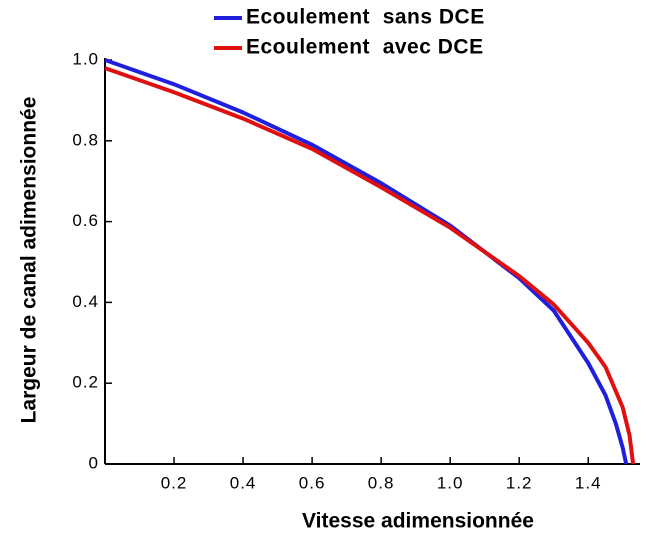  What do you see at coordinates (85, 301) in the screenshot?
I see `y-tick-label: 0.4` at bounding box center [85, 301].